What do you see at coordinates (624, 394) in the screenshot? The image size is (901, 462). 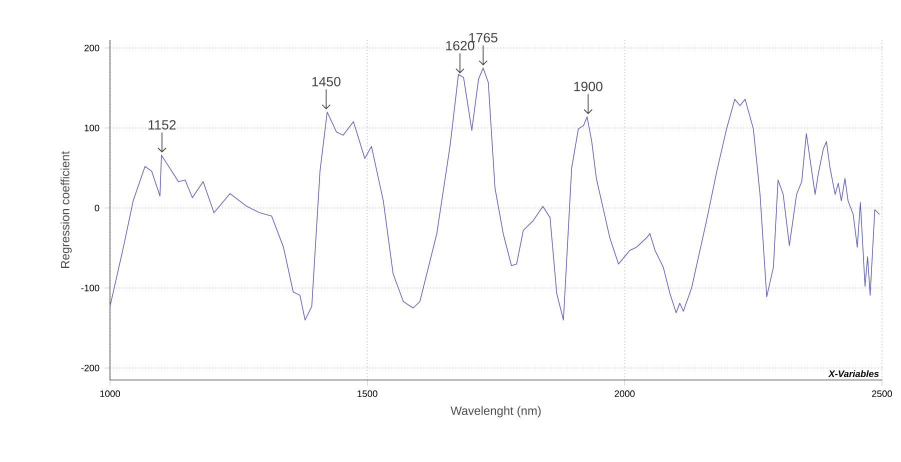 I see `x-tick-label: 2000` at bounding box center [624, 394].